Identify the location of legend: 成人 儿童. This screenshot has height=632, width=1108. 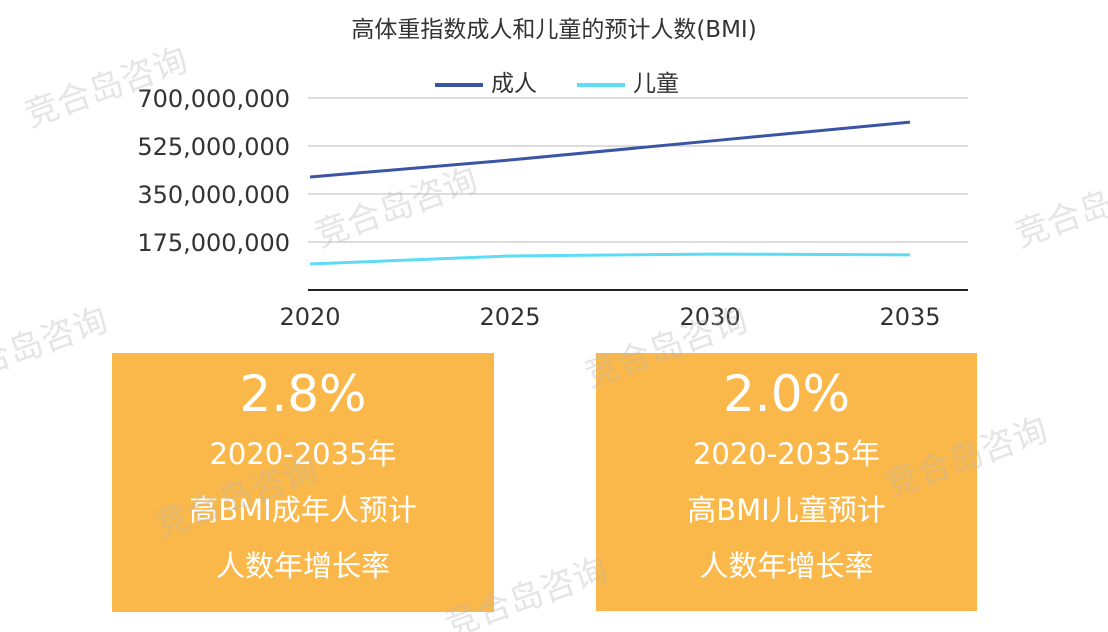
(557, 81).